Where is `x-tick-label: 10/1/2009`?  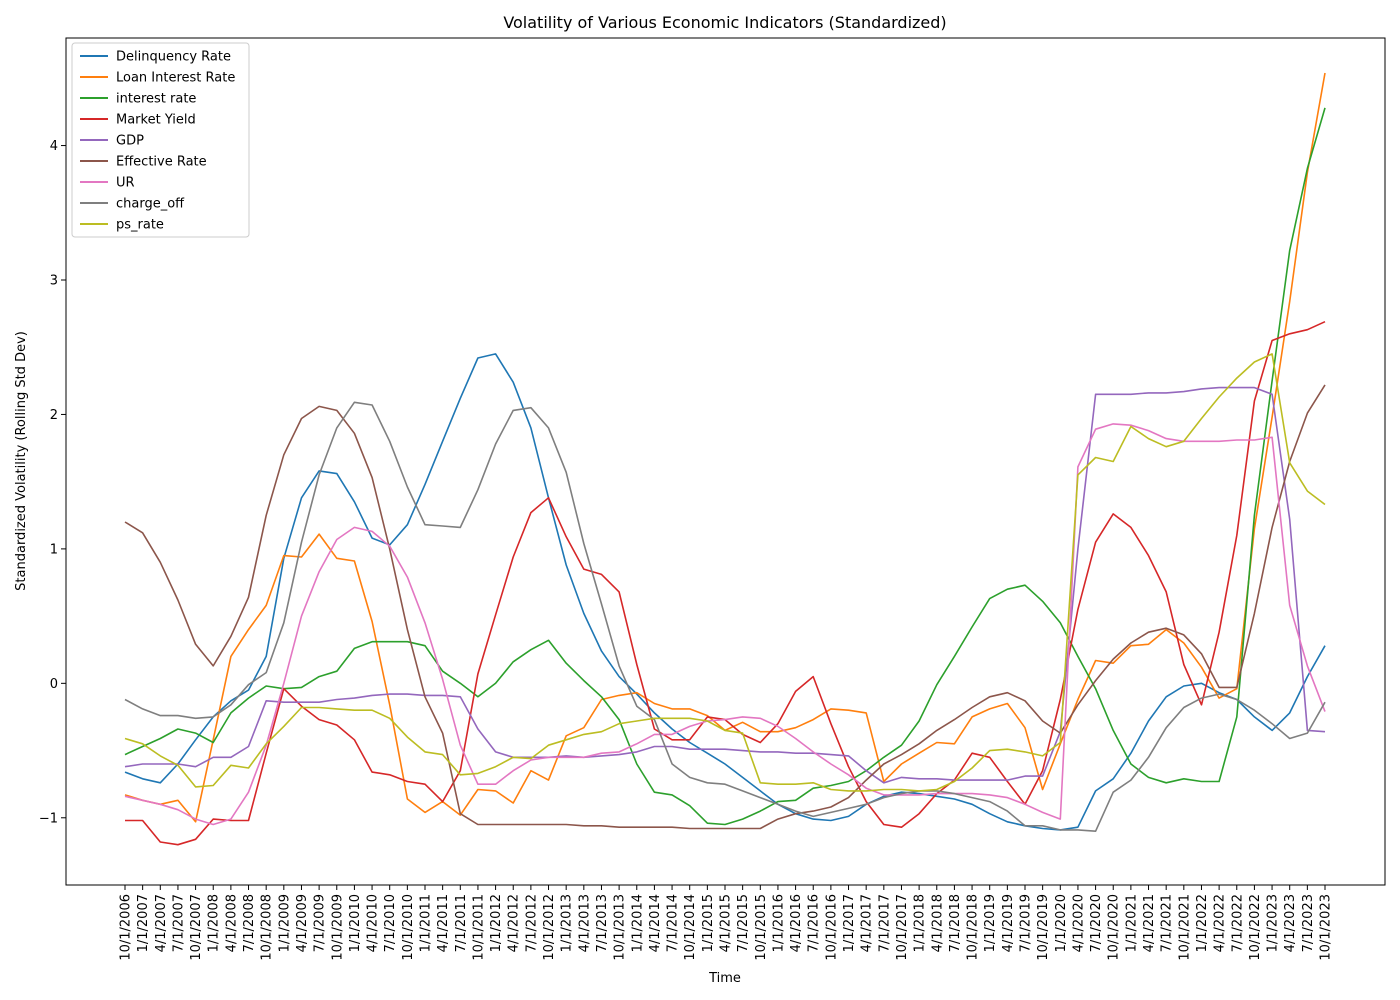 x-tick-label: 10/1/2009 is located at coordinates (337, 927).